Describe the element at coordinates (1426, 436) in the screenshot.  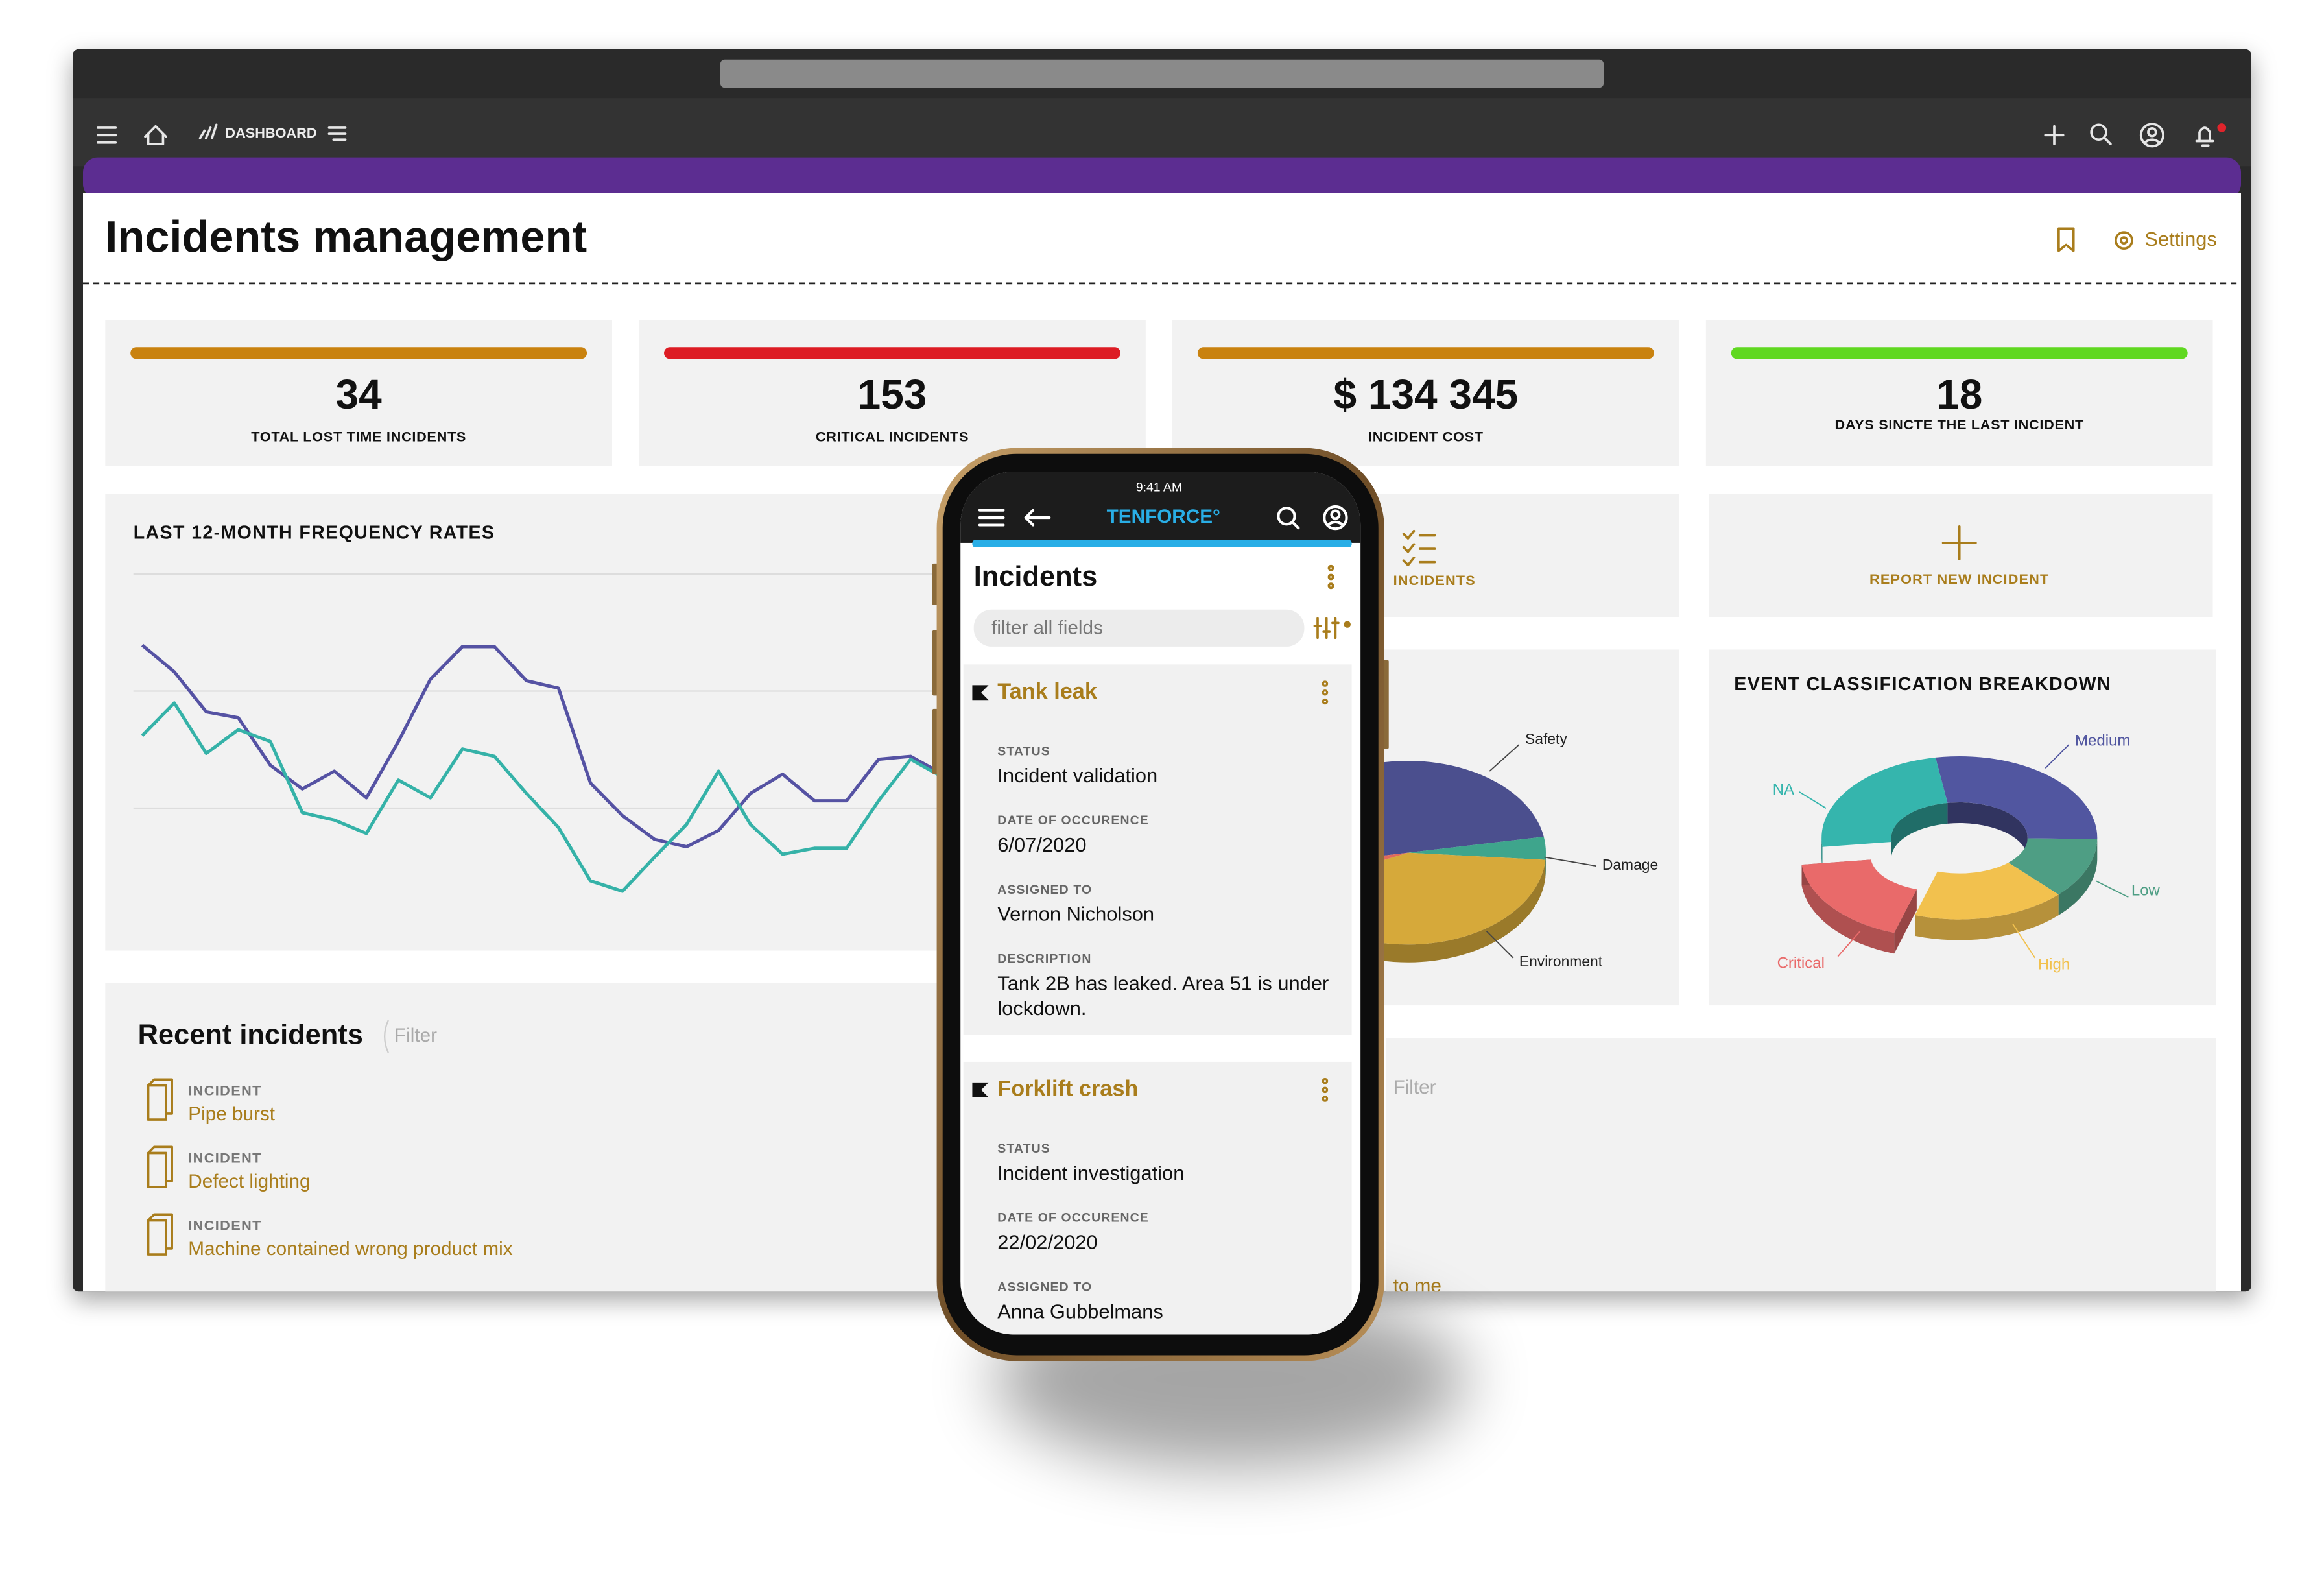
I see `kpi-label: INCIDENT COST` at that location.